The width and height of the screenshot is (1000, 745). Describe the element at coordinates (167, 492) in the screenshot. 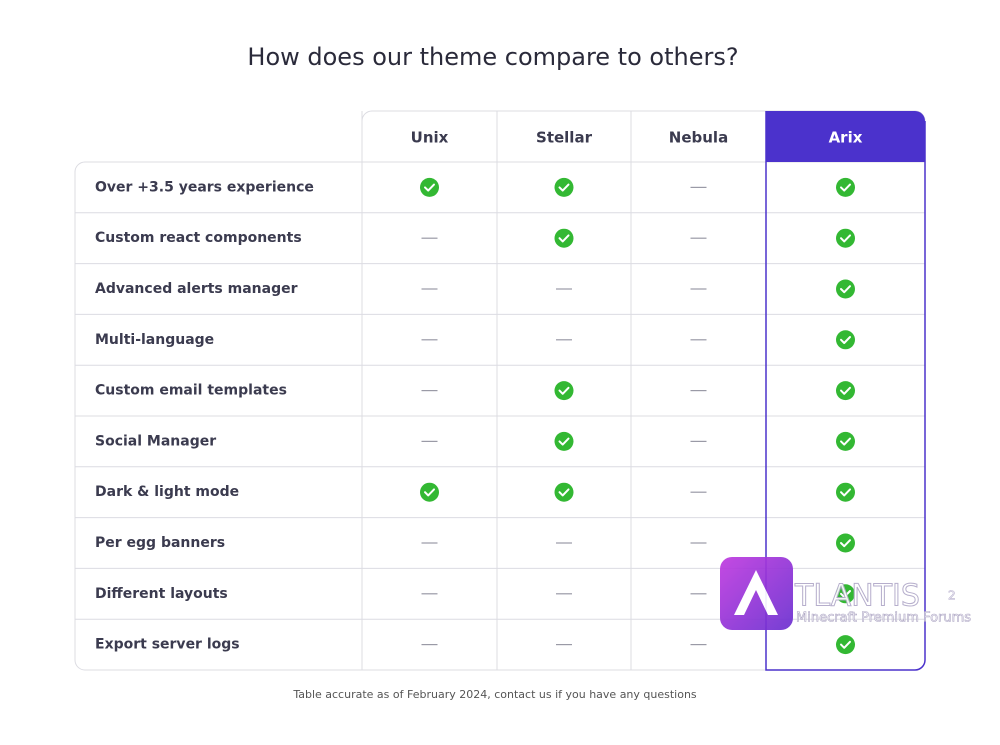

I see `feature-label: Dark & light mode` at that location.